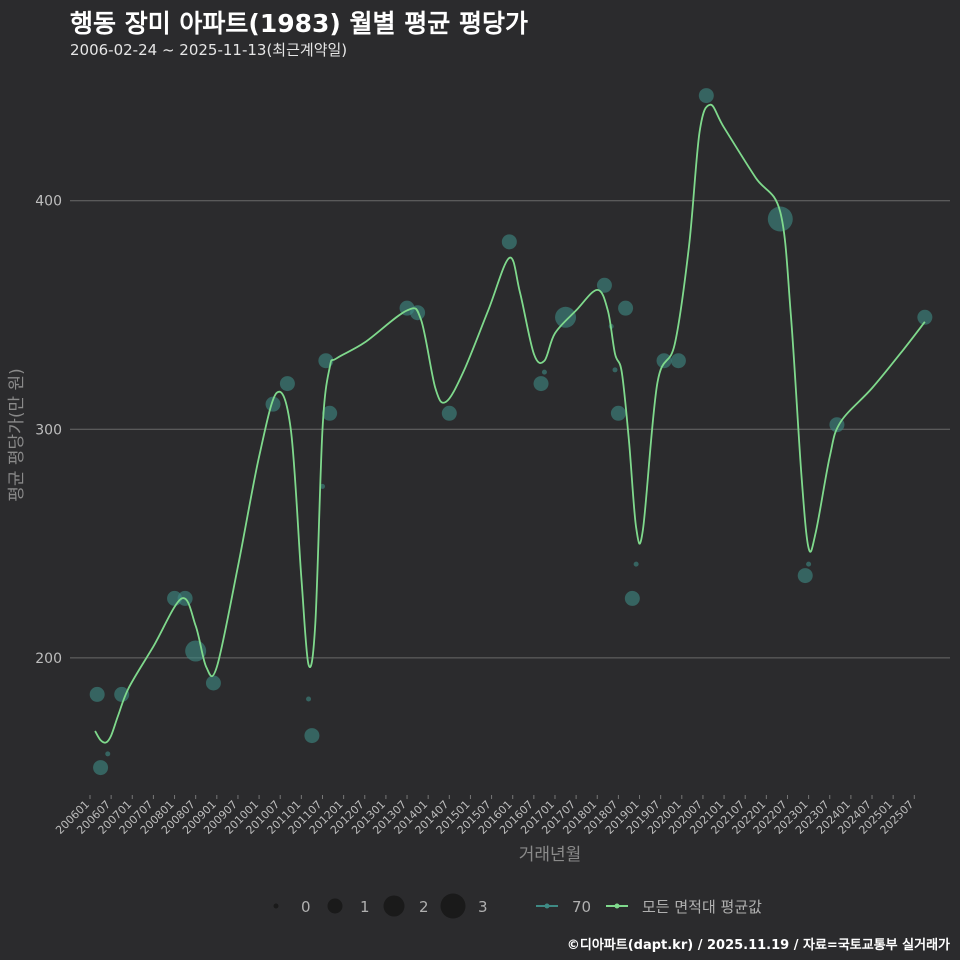 Image resolution: width=960 pixels, height=960 pixels. I want to click on y-tick-label: 200, so click(48, 659).